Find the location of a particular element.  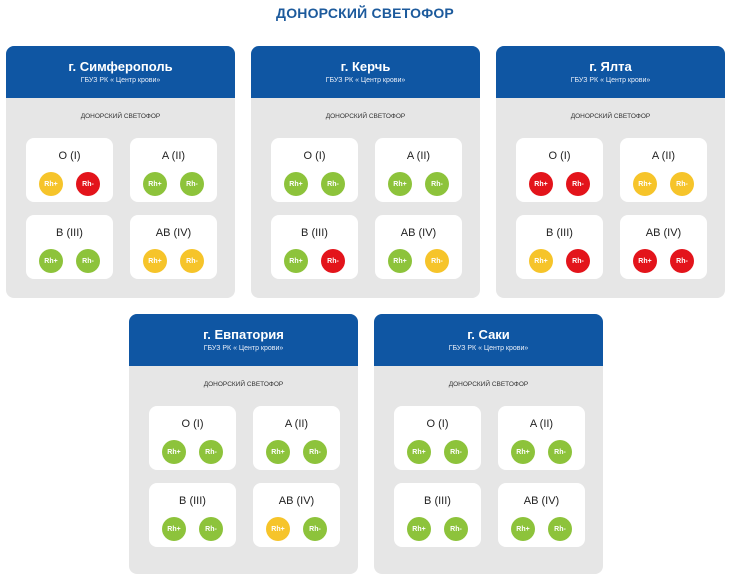

city-name: г. Керчь is located at coordinates (365, 66).